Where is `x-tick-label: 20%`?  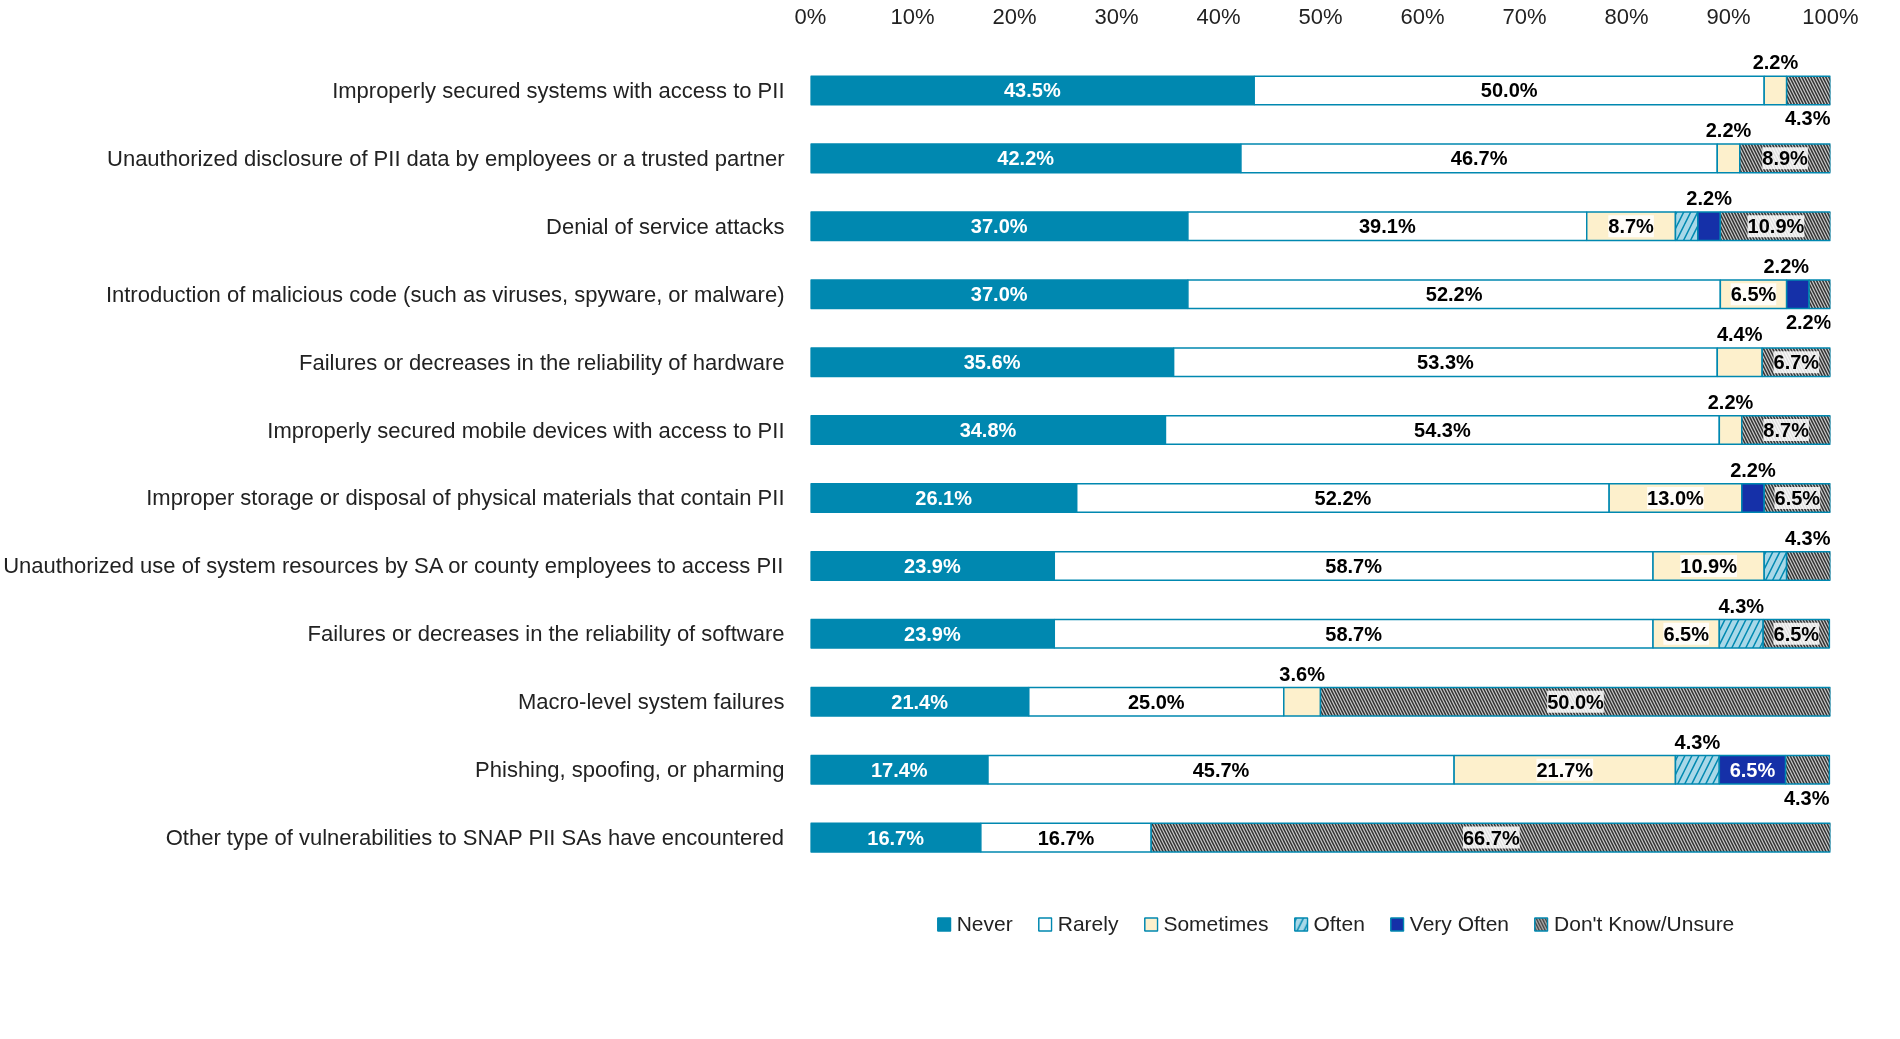
x-tick-label: 20% is located at coordinates (1014, 16).